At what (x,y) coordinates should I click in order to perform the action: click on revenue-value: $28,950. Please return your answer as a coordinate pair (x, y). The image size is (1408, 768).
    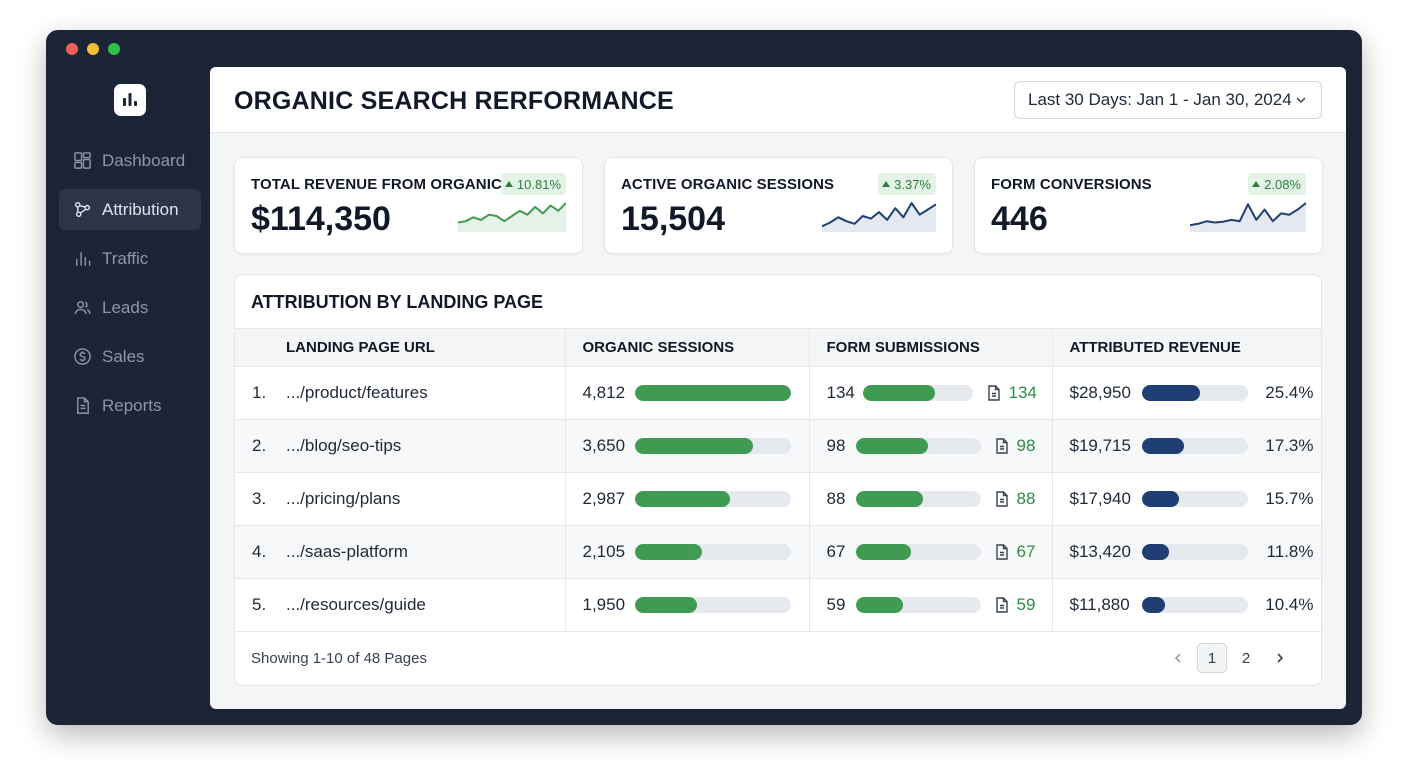
    Looking at the image, I should click on (1100, 392).